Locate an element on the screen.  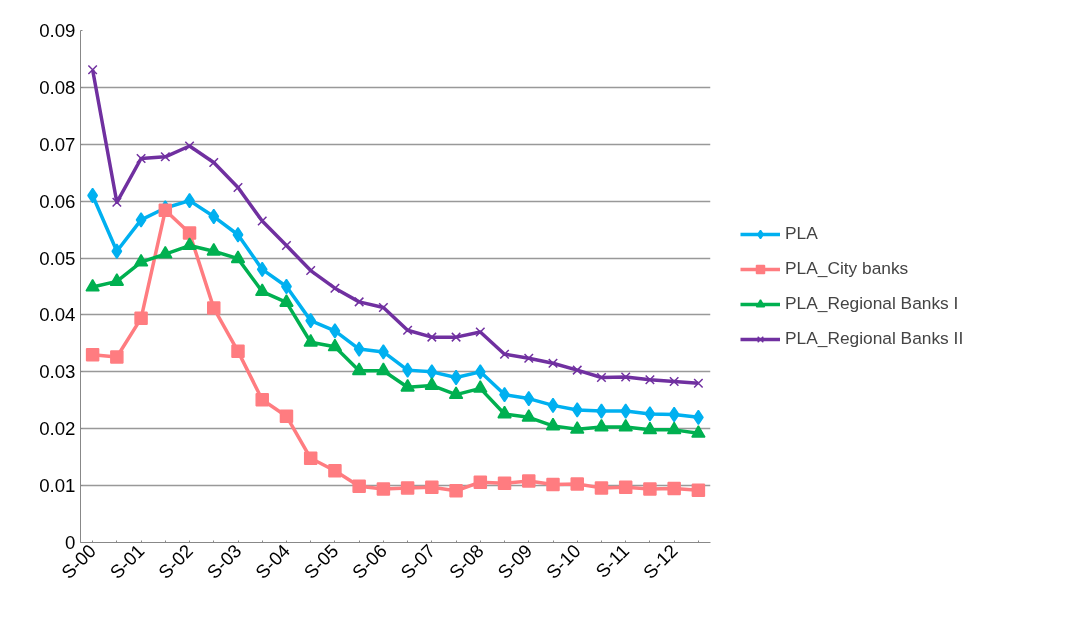
y-tick-label: 0.03 is located at coordinates (57, 372).